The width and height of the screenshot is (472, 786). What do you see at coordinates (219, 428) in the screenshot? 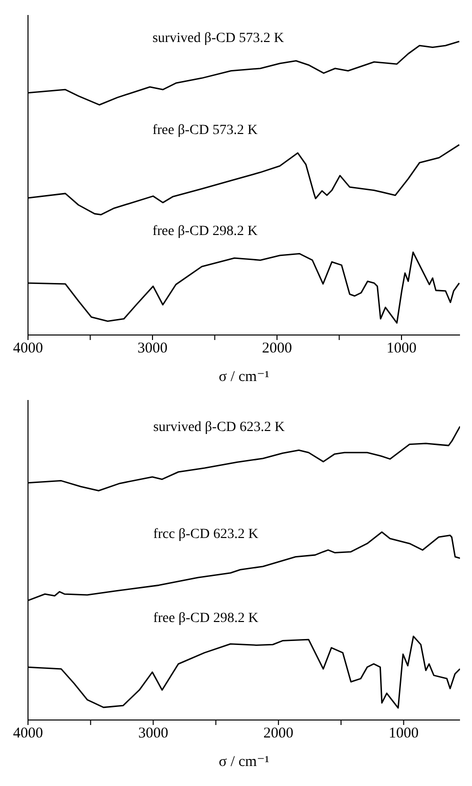
I see `series-label: survived β-CD 623.2 K` at bounding box center [219, 428].